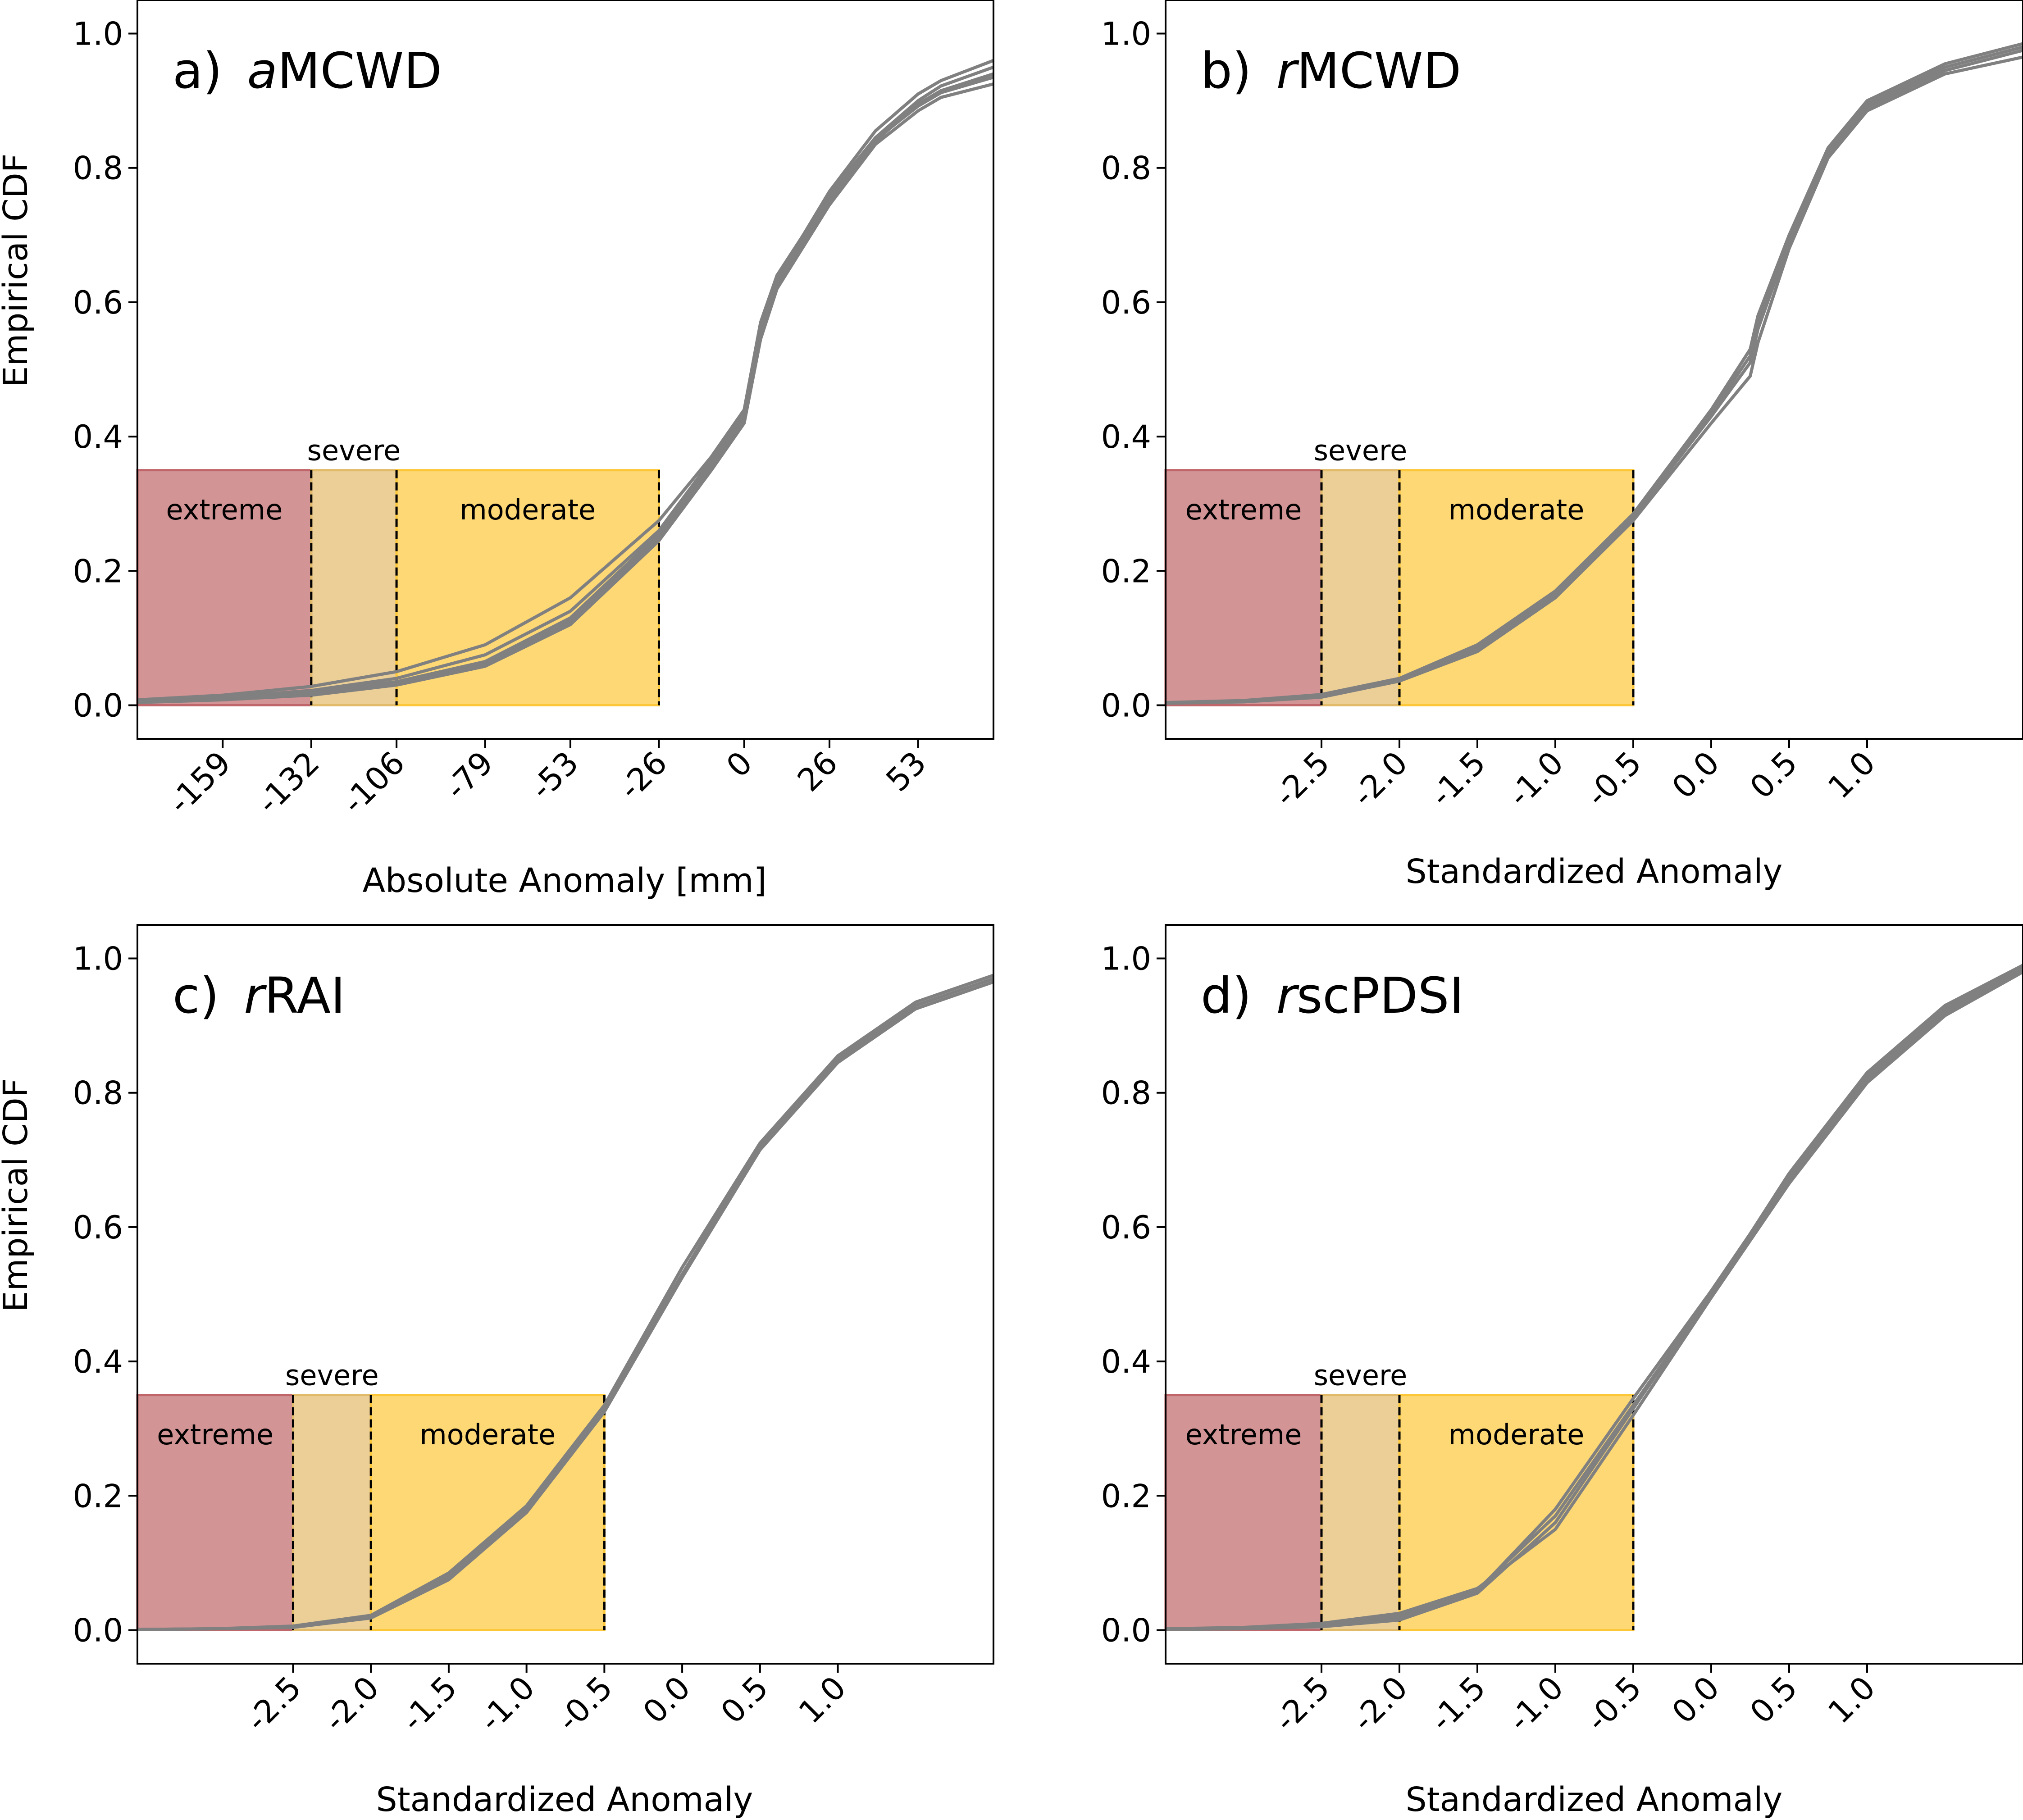 This screenshot has height=1820, width=2023. I want to click on panel-title: d) rscPDSI, so click(1332, 996).